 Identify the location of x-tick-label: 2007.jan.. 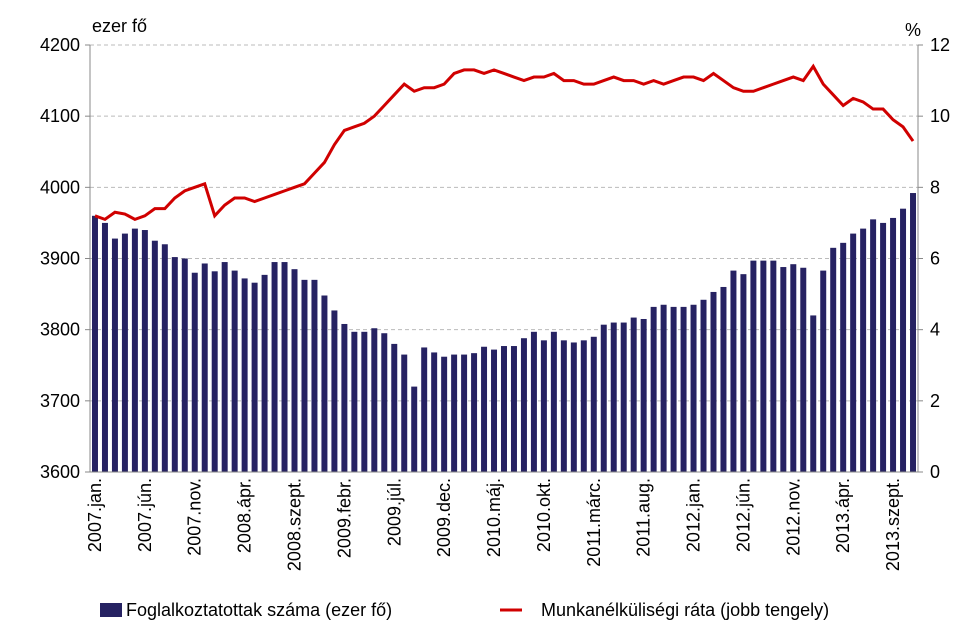
(95, 515).